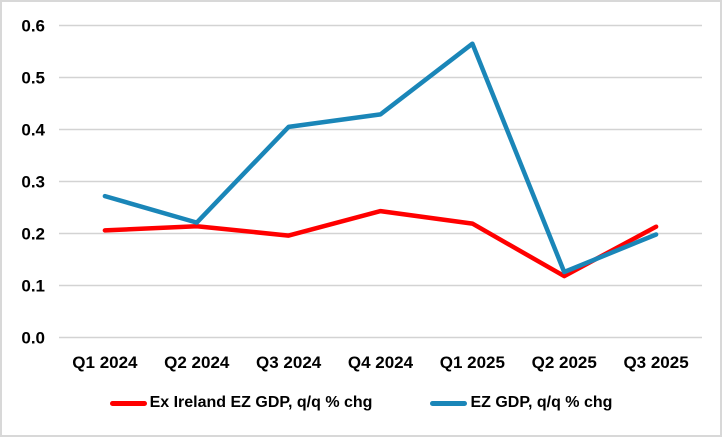 The height and width of the screenshot is (437, 722). I want to click on y-axis-tick-label: 0.2, so click(33, 234).